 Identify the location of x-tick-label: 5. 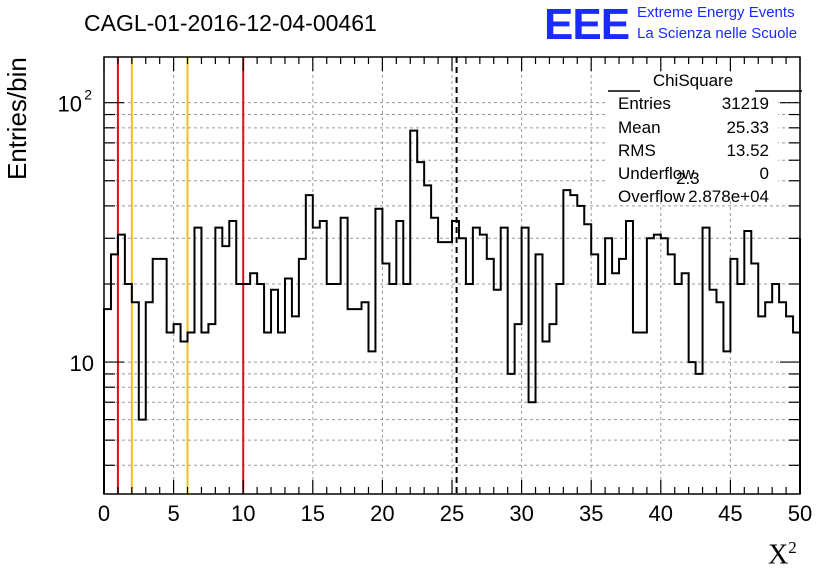
(173, 513).